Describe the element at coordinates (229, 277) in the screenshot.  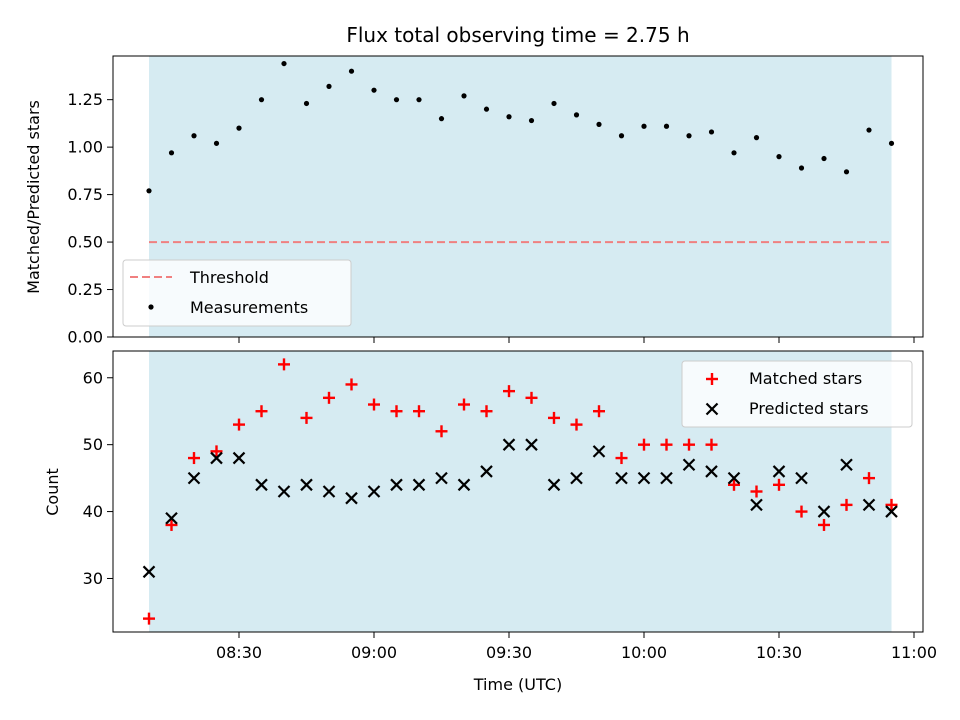
I see `legend-threshold-label: Threshold` at that location.